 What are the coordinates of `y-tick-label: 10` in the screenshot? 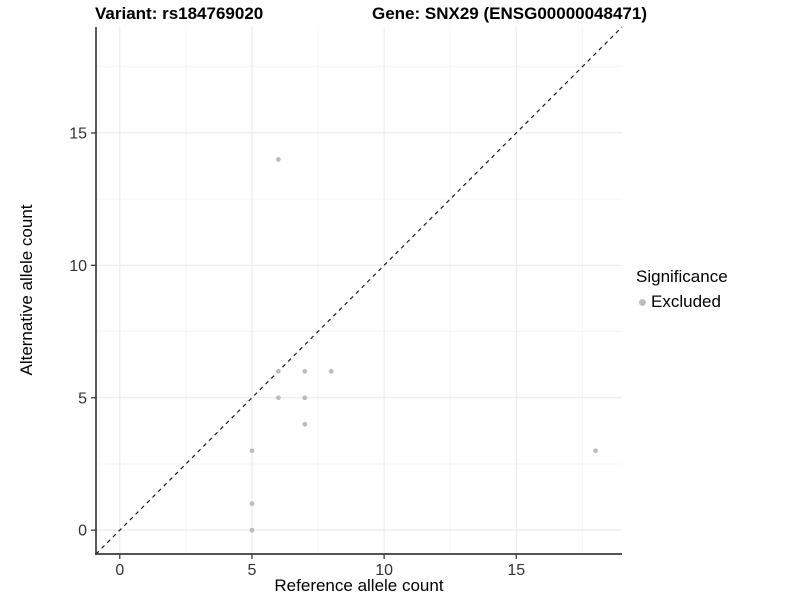 It's located at (78, 266).